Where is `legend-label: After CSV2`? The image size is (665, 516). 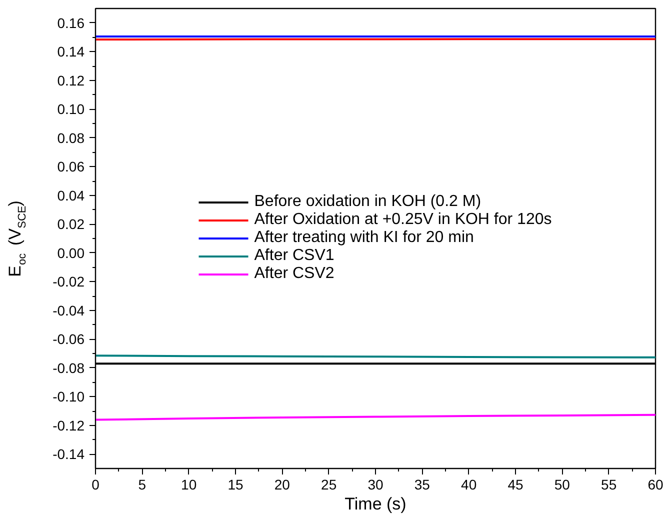
legend-label: After CSV2 is located at coordinates (294, 274).